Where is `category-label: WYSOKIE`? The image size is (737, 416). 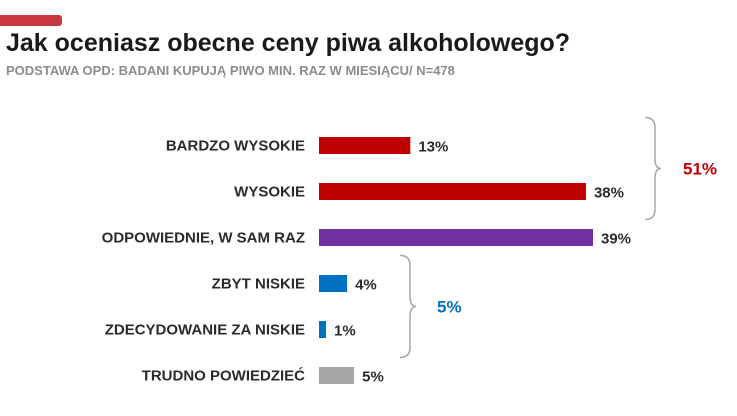
category-label: WYSOKIE is located at coordinates (269, 192).